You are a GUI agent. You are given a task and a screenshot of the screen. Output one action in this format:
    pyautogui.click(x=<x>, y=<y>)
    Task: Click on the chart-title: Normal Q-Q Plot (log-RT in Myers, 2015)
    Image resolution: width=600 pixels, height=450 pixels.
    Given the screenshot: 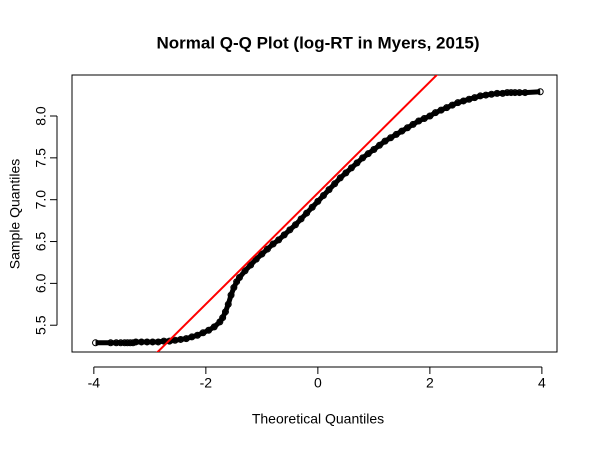 What is the action you would take?
    pyautogui.click(x=317, y=42)
    